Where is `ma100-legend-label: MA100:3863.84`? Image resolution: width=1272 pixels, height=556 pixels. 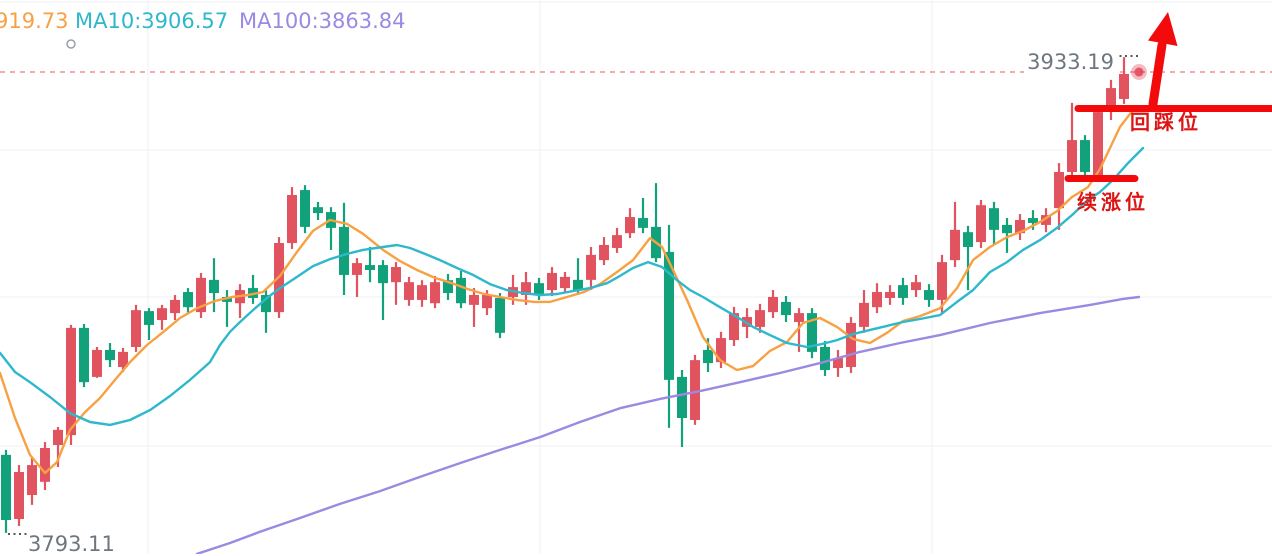
ma100-legend-label: MA100:3863.84 is located at coordinates (322, 21).